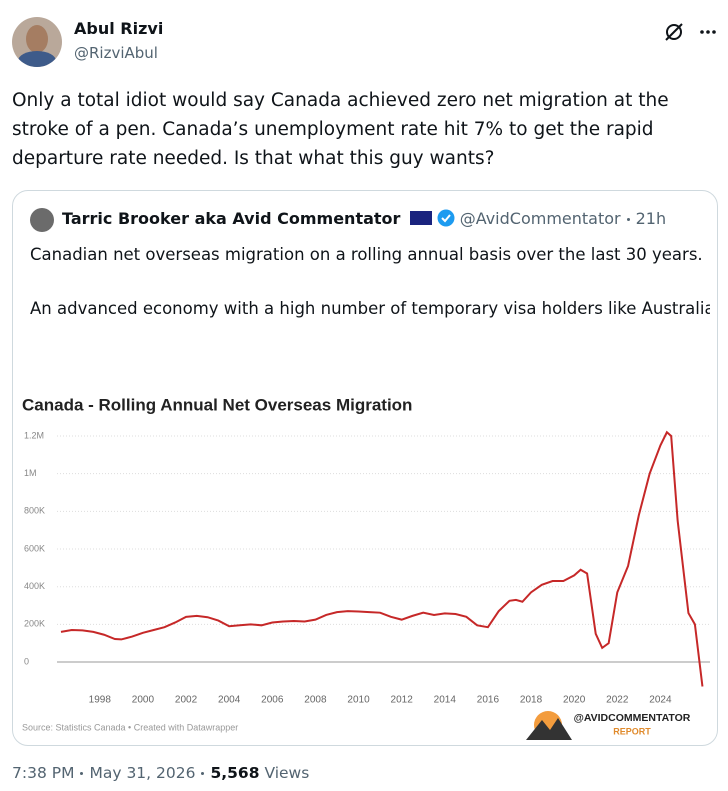  Describe the element at coordinates (608, 725) in the screenshot. I see `logo: @AVIDCOMMENTATOR REPORT` at that location.